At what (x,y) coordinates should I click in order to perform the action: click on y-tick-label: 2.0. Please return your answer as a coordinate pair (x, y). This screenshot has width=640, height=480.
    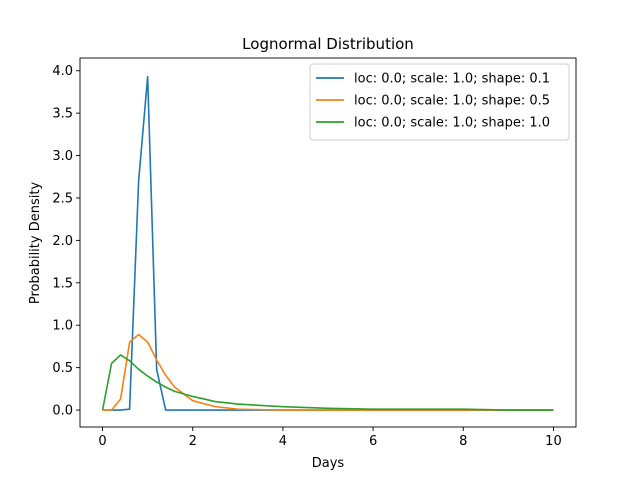
    Looking at the image, I should click on (62, 241).